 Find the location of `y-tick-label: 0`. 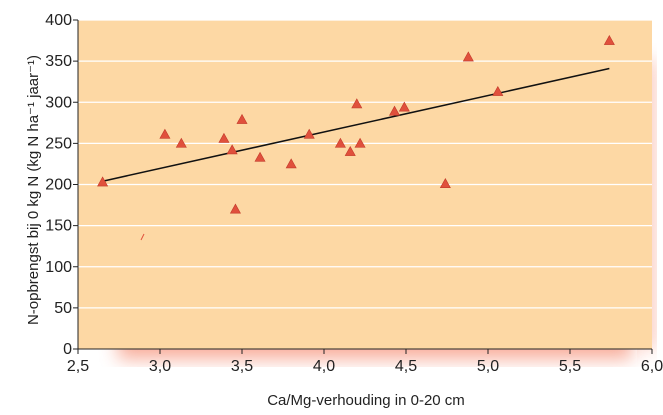

y-tick-label: 0 is located at coordinates (67, 349).